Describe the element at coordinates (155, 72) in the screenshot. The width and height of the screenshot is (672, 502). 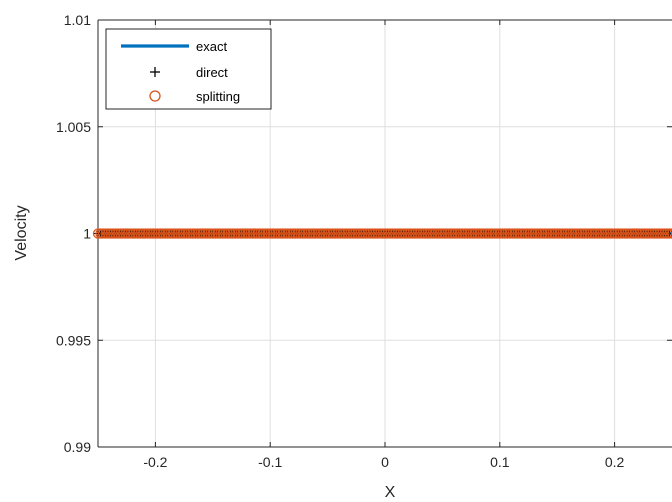
I see `legend-direct-marker` at that location.